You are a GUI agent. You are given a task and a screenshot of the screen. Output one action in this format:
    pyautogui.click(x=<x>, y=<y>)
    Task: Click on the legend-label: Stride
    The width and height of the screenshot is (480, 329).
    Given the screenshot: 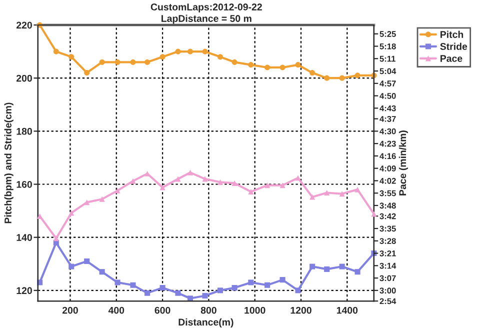 What is the action you would take?
    pyautogui.click(x=454, y=46)
    